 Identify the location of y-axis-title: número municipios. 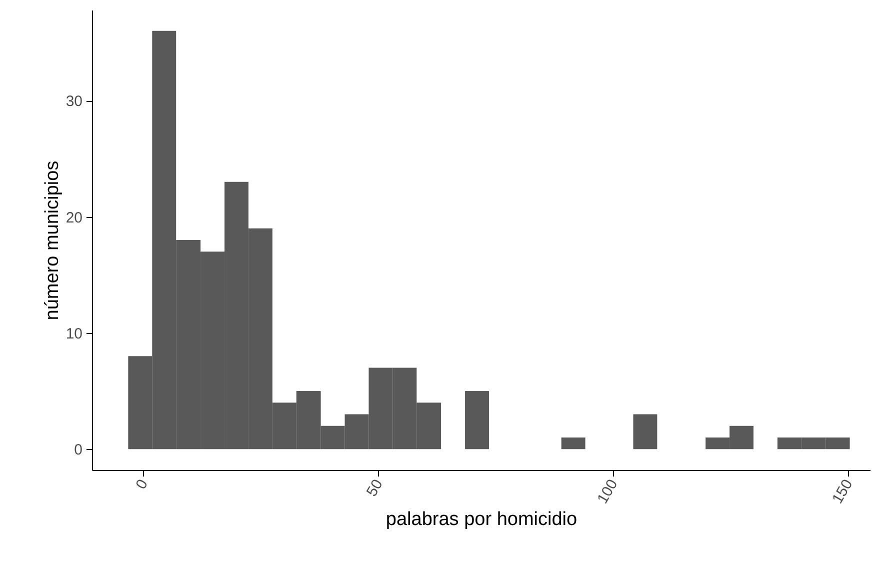
(52, 240).